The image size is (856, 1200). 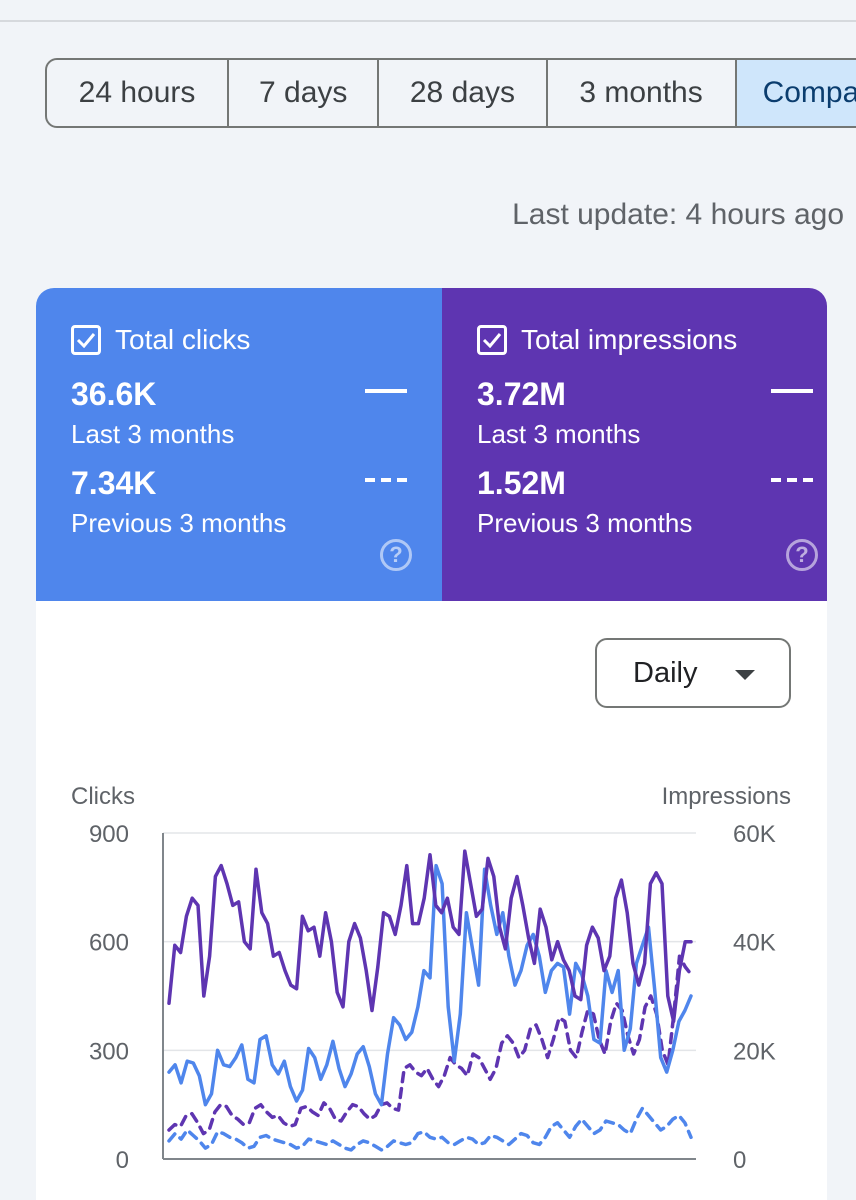 I want to click on chevron-down-icon, so click(x=745, y=675).